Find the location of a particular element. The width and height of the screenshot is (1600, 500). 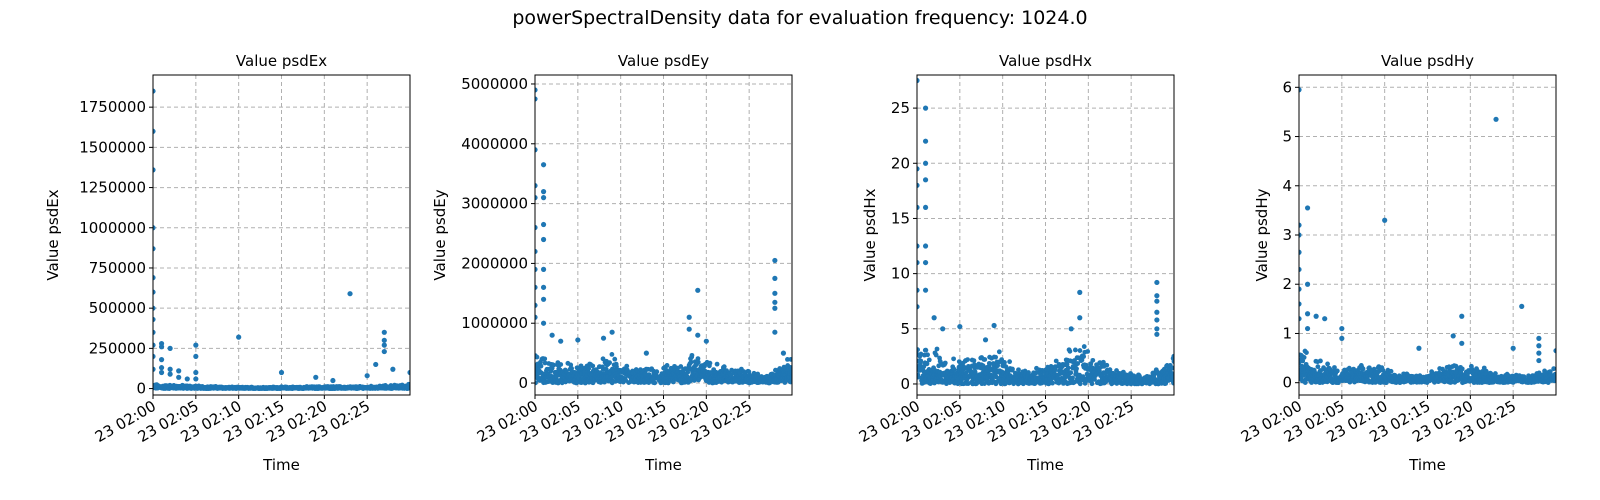

subplot-title: Value psdEx is located at coordinates (281, 61).